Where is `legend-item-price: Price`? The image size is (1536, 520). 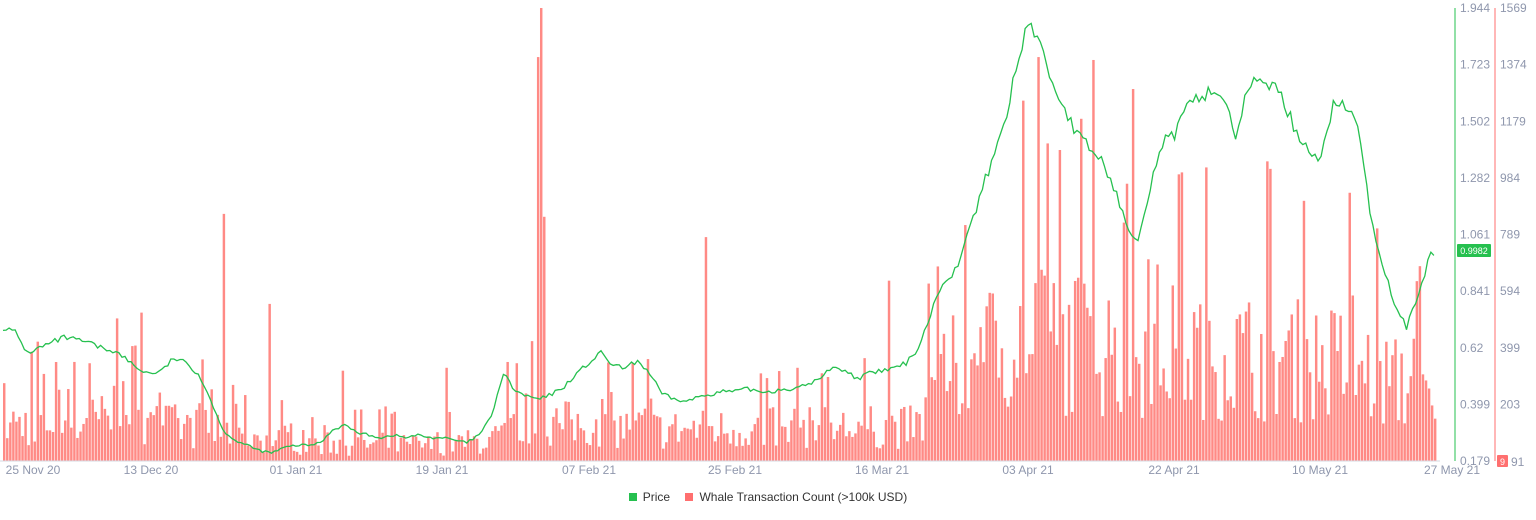 legend-item-price: Price is located at coordinates (649, 497).